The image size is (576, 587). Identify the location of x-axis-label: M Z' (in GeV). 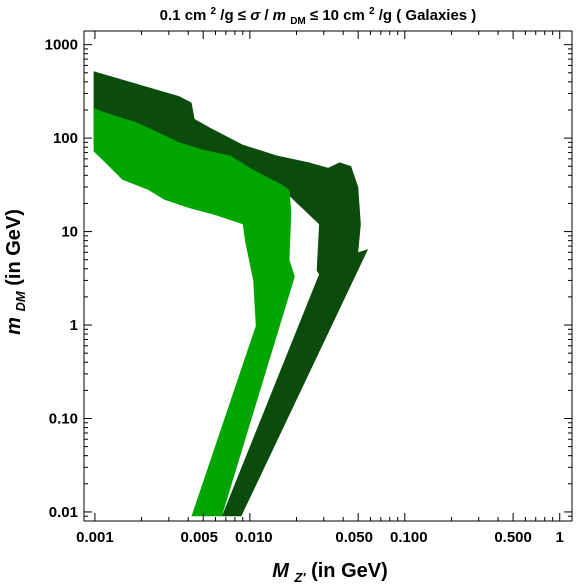
(330, 573).